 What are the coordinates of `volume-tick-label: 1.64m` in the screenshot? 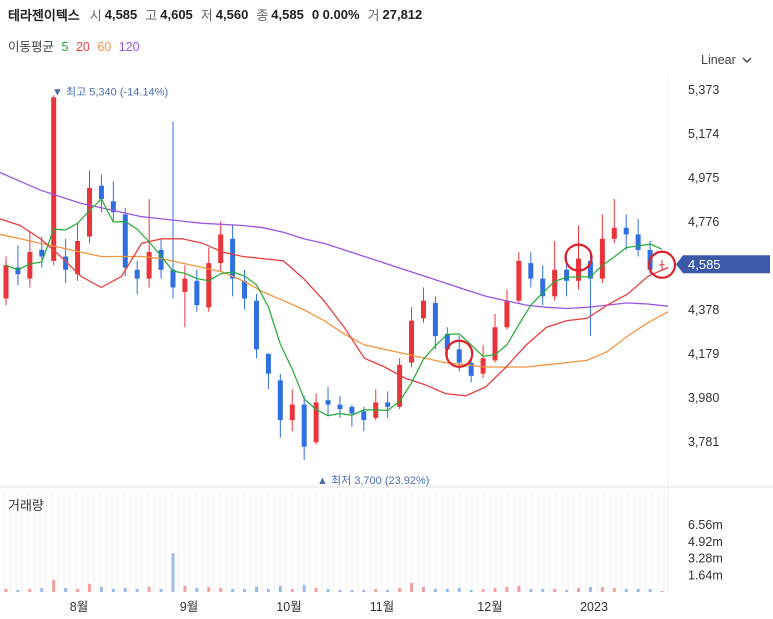 It's located at (705, 575).